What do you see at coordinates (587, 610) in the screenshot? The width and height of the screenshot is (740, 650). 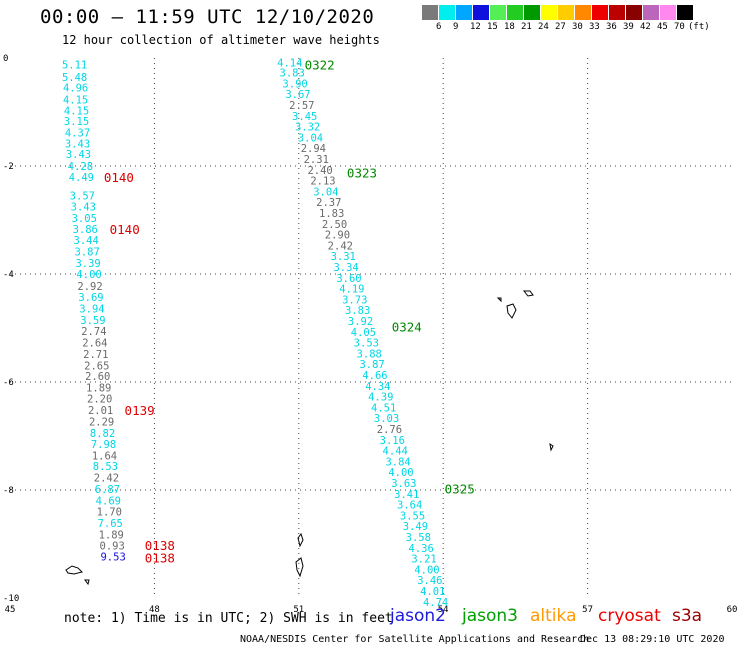 I see `x-tick-label: 57` at bounding box center [587, 610].